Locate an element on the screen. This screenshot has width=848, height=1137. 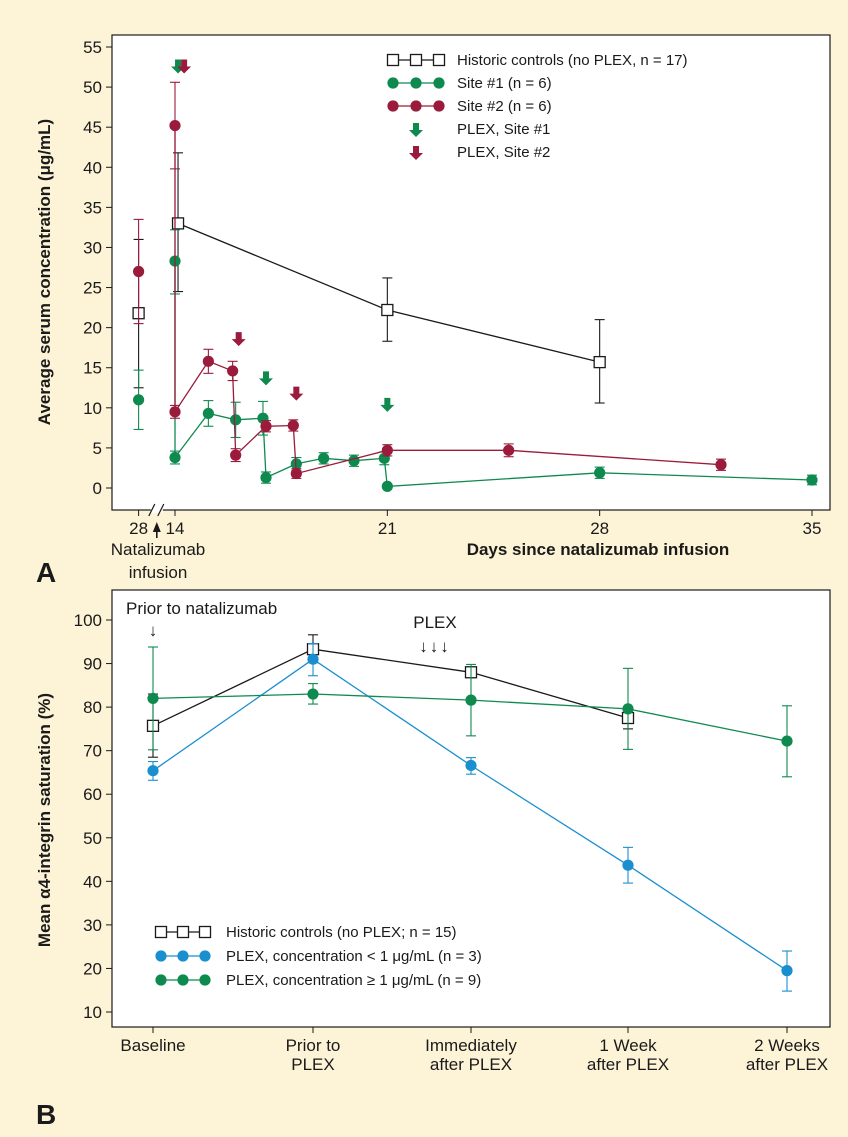
panel-a-y-tick-label: 30 is located at coordinates (92, 247).